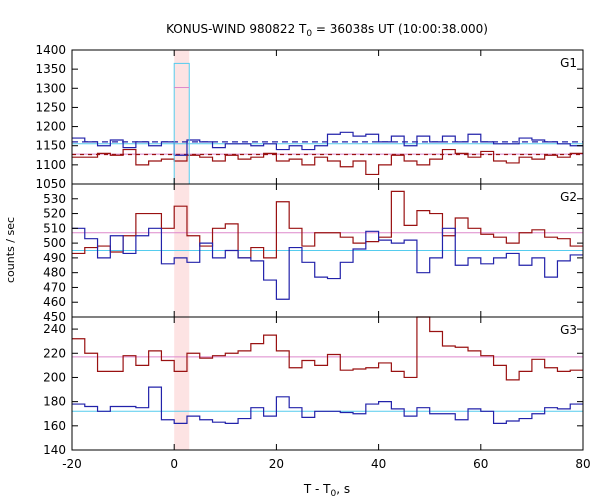 The image size is (600, 500). I want to click on y-tick-label: 1050, so click(50, 184).